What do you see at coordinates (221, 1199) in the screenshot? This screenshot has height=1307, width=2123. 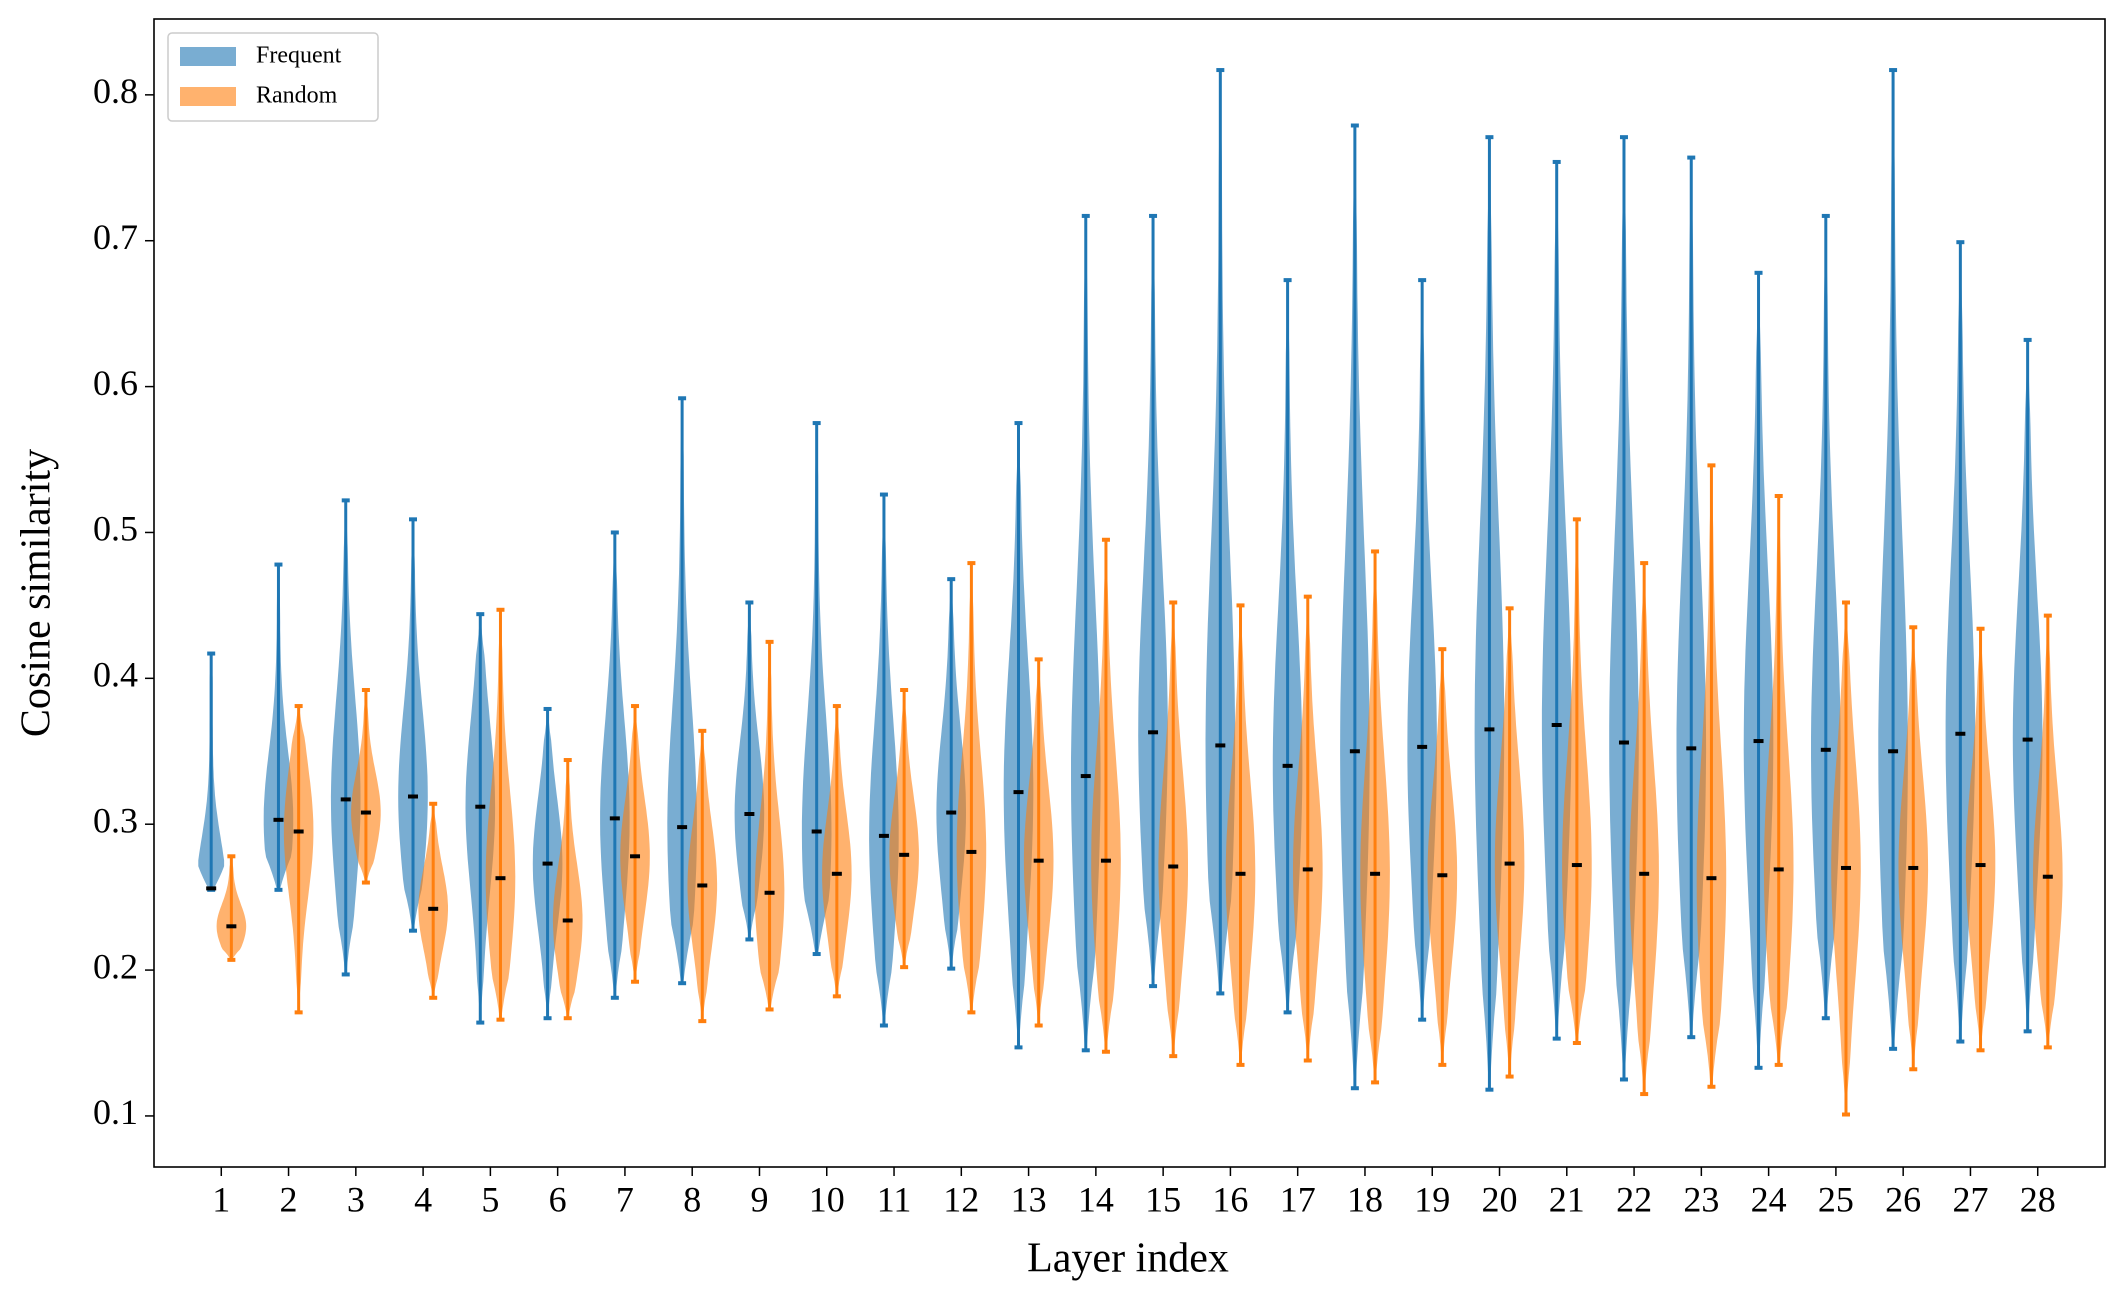 I see `x-tick-label: 1` at bounding box center [221, 1199].